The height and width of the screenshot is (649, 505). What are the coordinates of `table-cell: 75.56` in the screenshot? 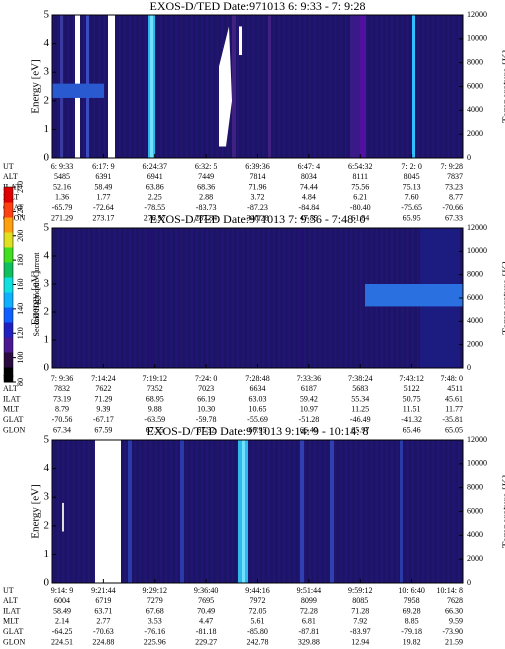 It's located at (360, 186).